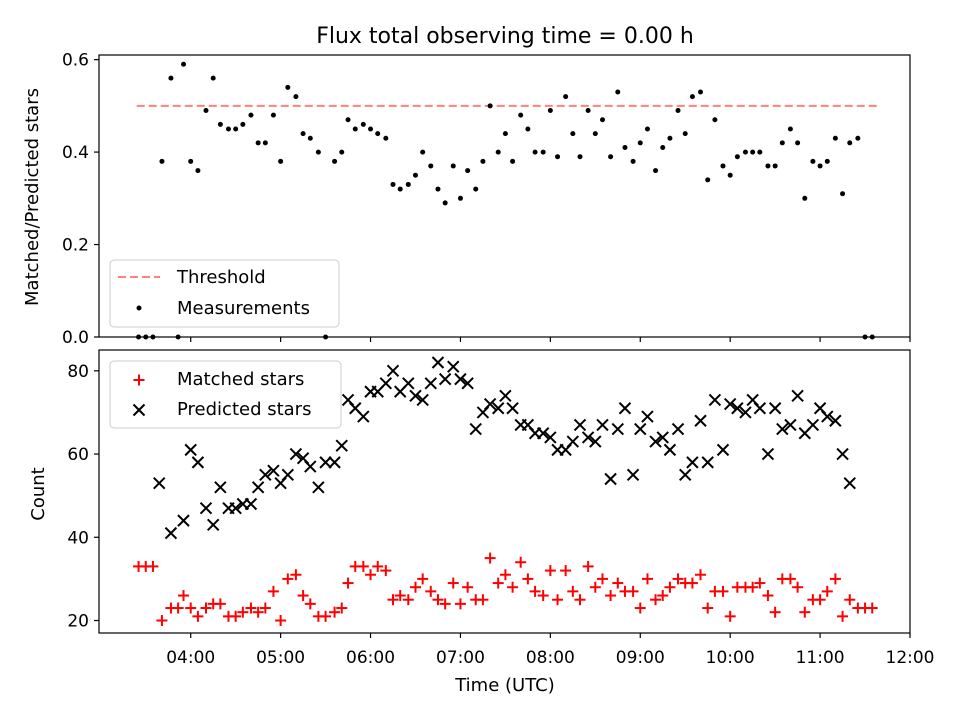 Image resolution: width=960 pixels, height=720 pixels. What do you see at coordinates (75, 61) in the screenshot?
I see `top-y-tick-label: 0.6` at bounding box center [75, 61].